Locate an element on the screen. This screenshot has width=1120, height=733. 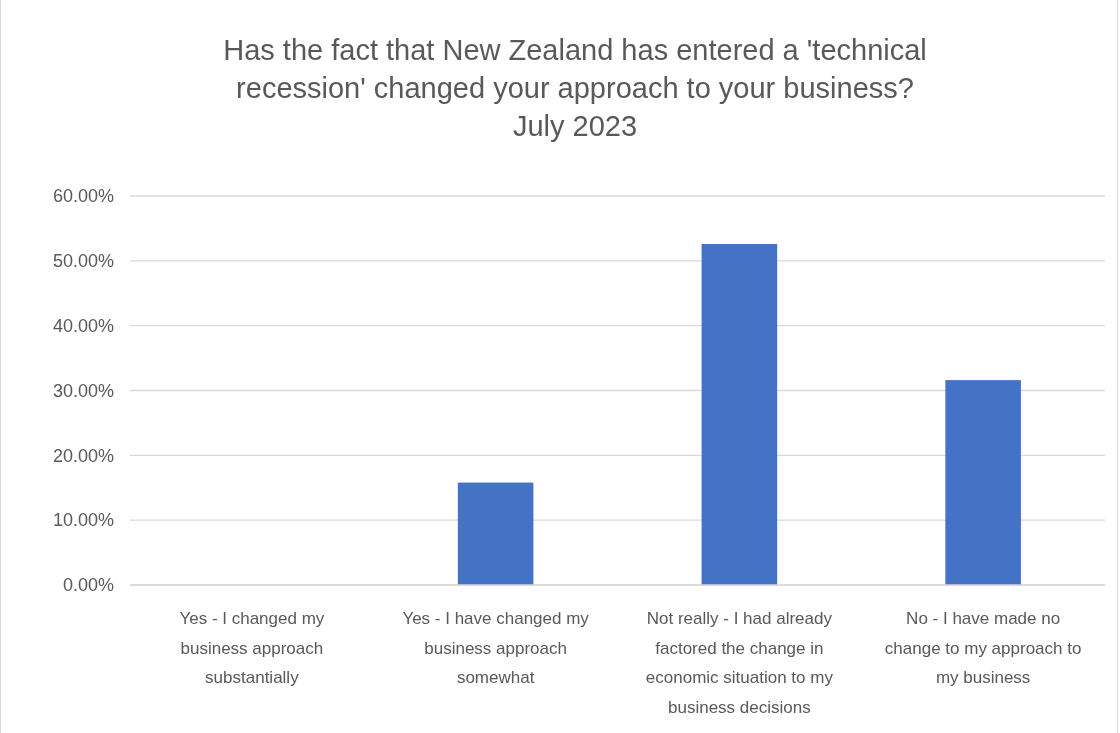
x-tick-label: Yes - I changed my business approach substantially is located at coordinates (252, 648).